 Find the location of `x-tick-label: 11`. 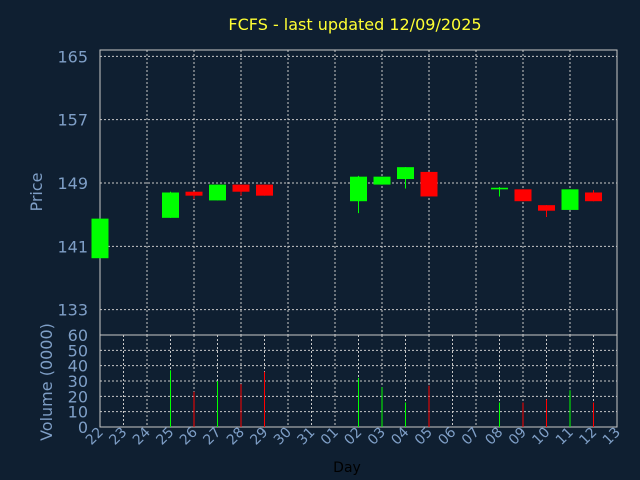

x-tick-label: 11 is located at coordinates (565, 437).